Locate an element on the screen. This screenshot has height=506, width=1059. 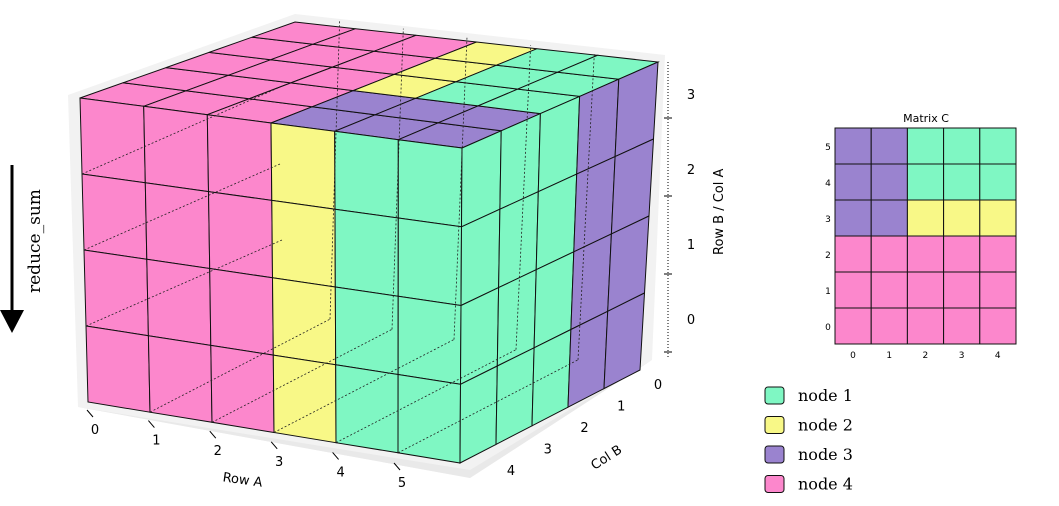
row-a-tick-label: 5 is located at coordinates (402, 483).